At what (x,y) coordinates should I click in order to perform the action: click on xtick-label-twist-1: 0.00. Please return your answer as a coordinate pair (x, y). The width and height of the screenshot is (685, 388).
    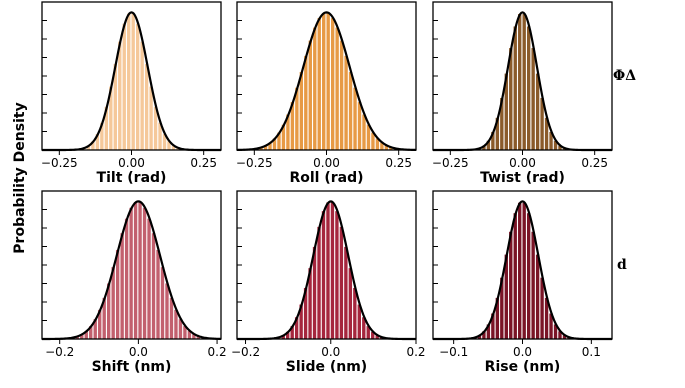
    Looking at the image, I should click on (522, 163).